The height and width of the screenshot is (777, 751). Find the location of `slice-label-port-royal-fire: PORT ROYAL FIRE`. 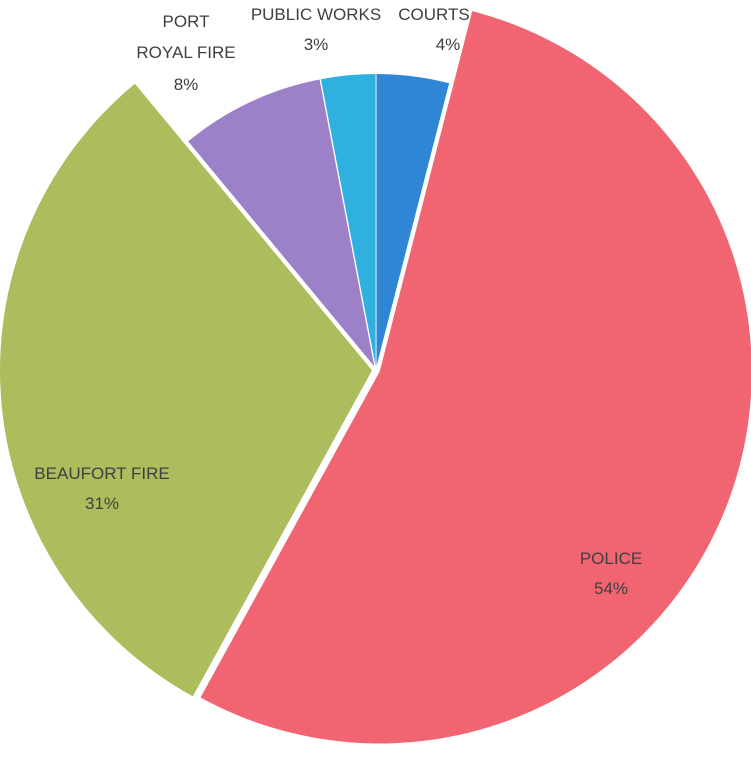

slice-label-port-royal-fire: PORT ROYAL FIRE is located at coordinates (185, 37).